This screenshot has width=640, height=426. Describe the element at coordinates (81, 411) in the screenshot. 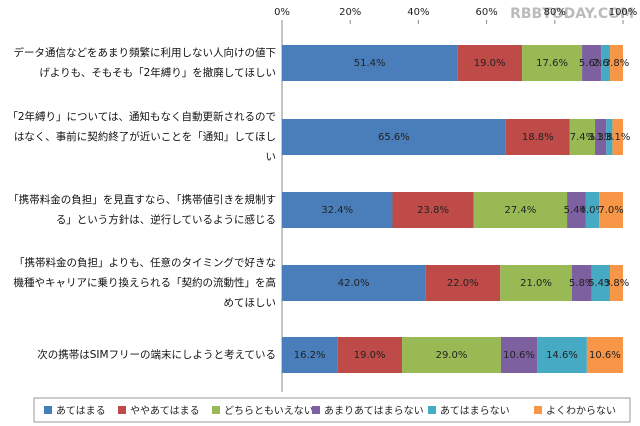

I see `legend-label: あてはまる` at that location.